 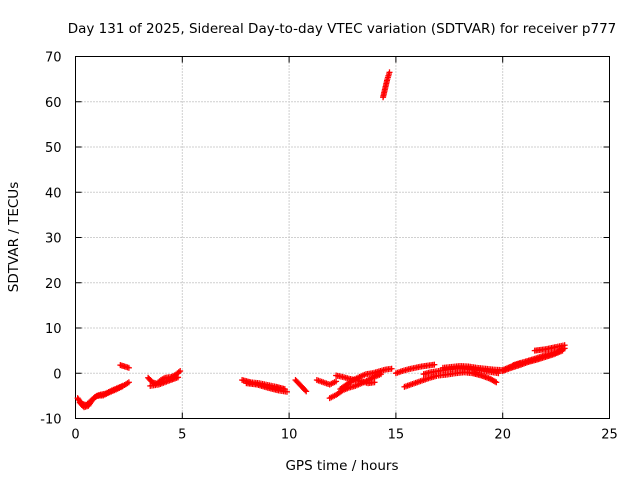 I want to click on y-tick-label: 70, so click(x=53, y=58).